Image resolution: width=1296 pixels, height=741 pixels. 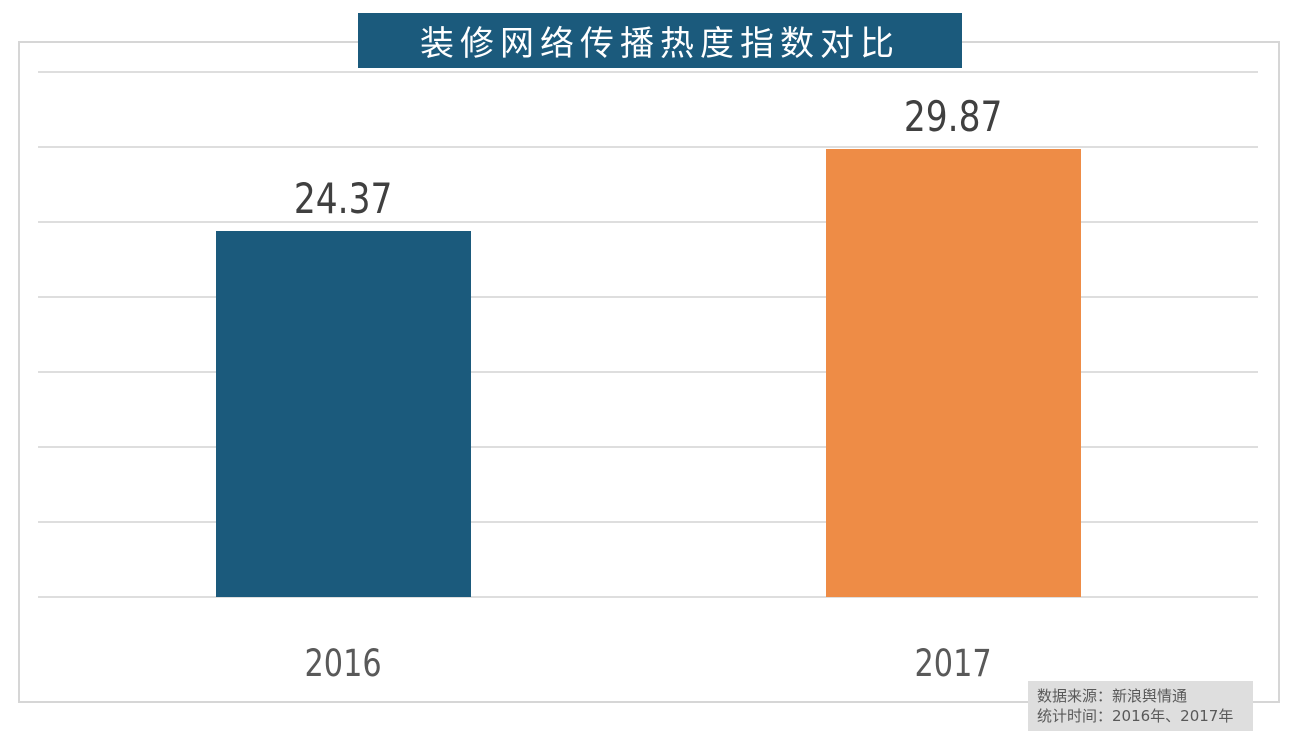 I want to click on x-axis-text-2016: 2016, so click(x=343, y=663).